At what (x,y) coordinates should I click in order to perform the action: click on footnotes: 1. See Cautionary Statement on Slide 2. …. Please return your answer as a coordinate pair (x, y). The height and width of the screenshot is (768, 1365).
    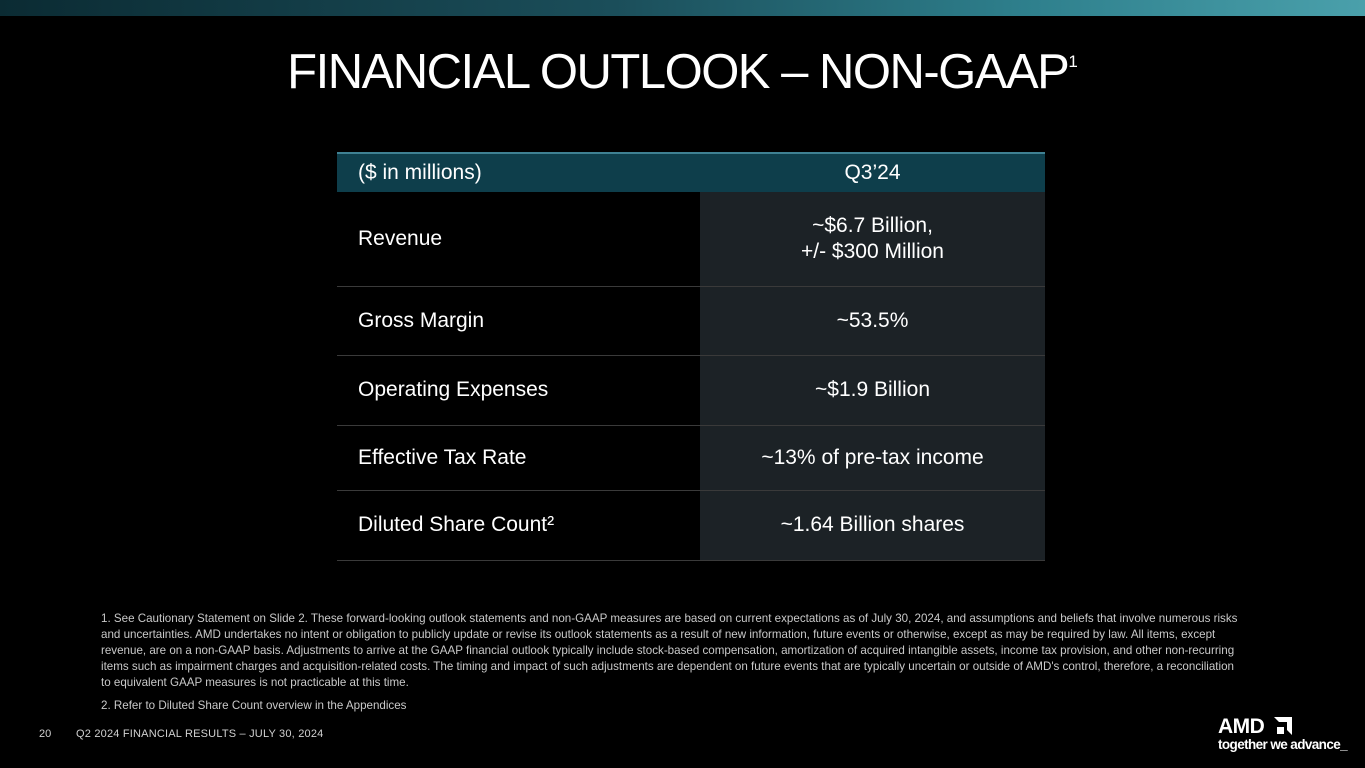
    Looking at the image, I should click on (671, 662).